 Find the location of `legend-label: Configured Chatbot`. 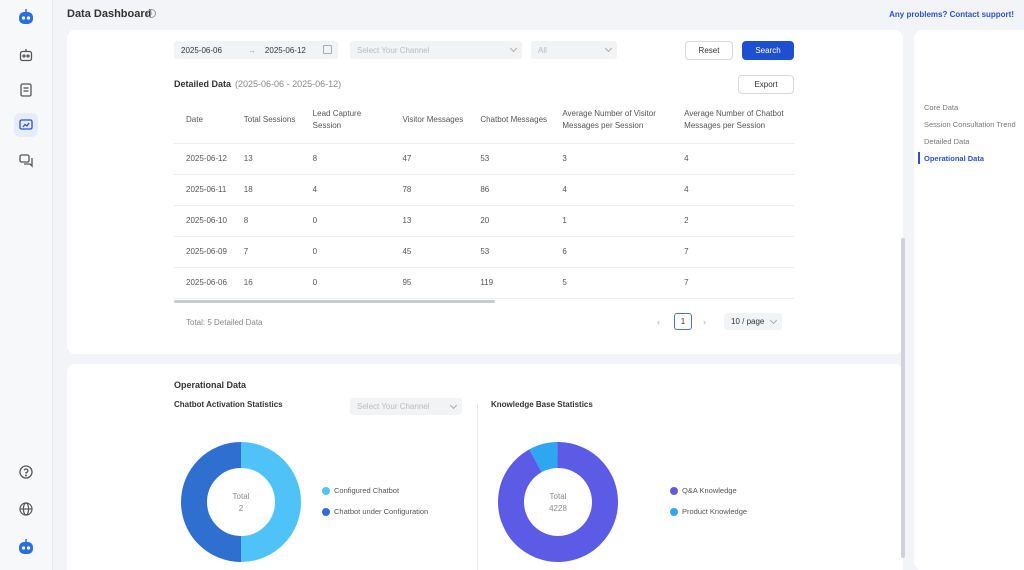

legend-label: Configured Chatbot is located at coordinates (367, 490).